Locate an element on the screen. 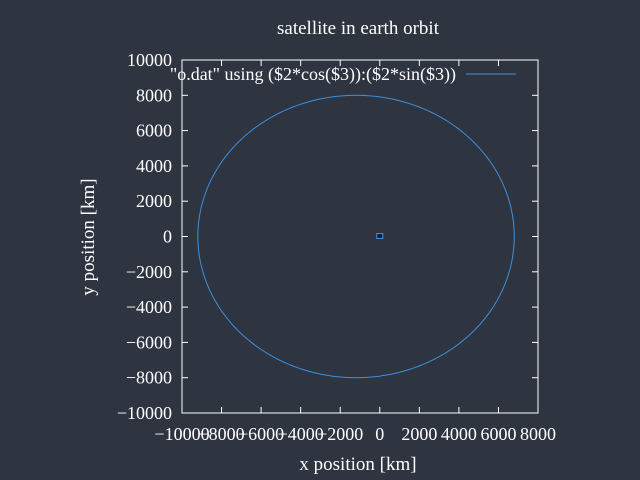 The image size is (640, 480). earth-marker is located at coordinates (380, 236).